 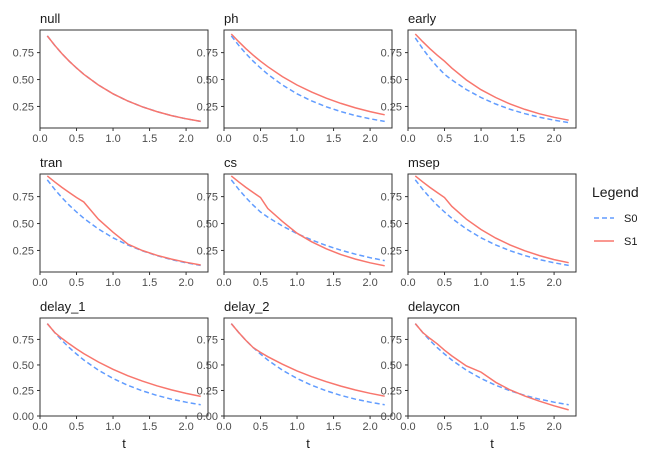 I want to click on facet-title: delay_1, so click(x=63, y=306).